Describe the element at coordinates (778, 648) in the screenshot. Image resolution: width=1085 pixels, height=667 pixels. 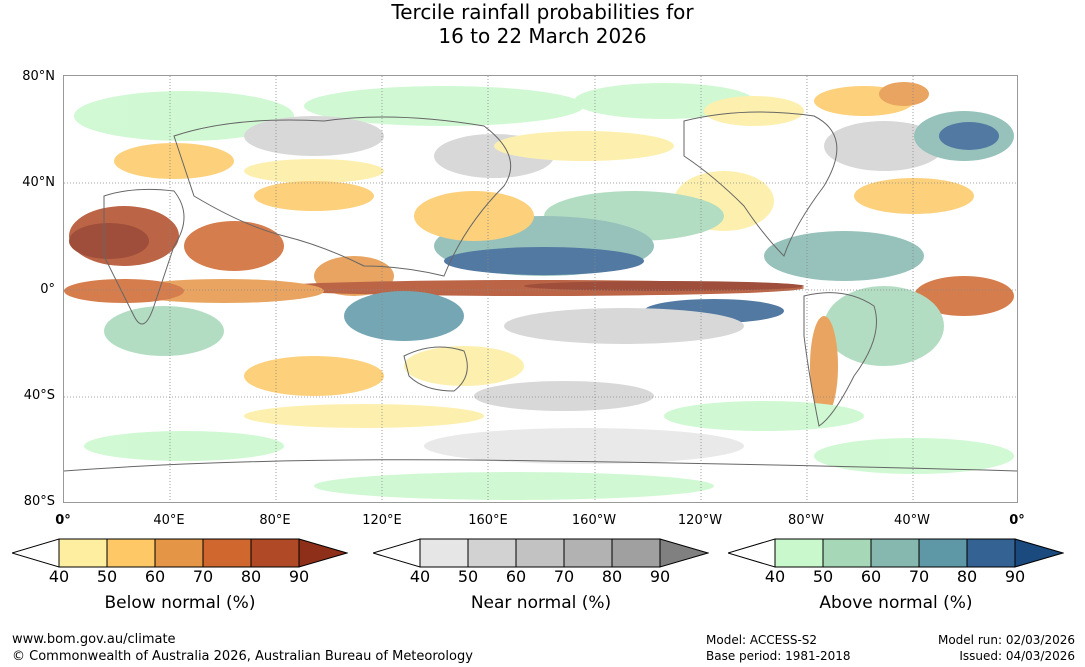
I see `footer-model-info: Model: ACCESS-S2 Base period: 1981-2018` at that location.